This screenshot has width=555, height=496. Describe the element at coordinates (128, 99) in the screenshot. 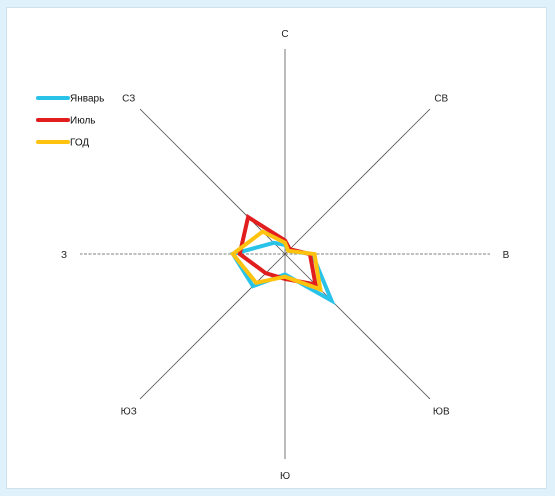

I see `direction-label-7: СЗ` at that location.